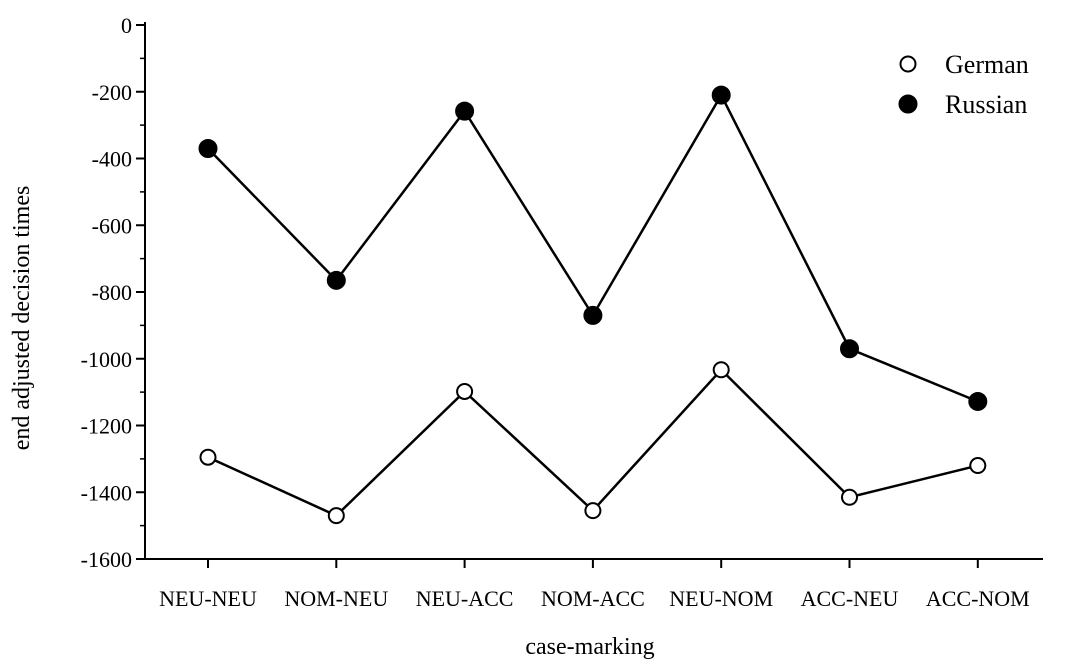 This screenshot has width=1065, height=661. I want to click on legend-label: Russian, so click(986, 104).